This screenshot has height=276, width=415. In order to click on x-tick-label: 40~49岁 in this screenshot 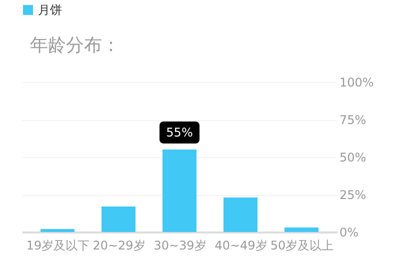, I will do `click(241, 245)`.